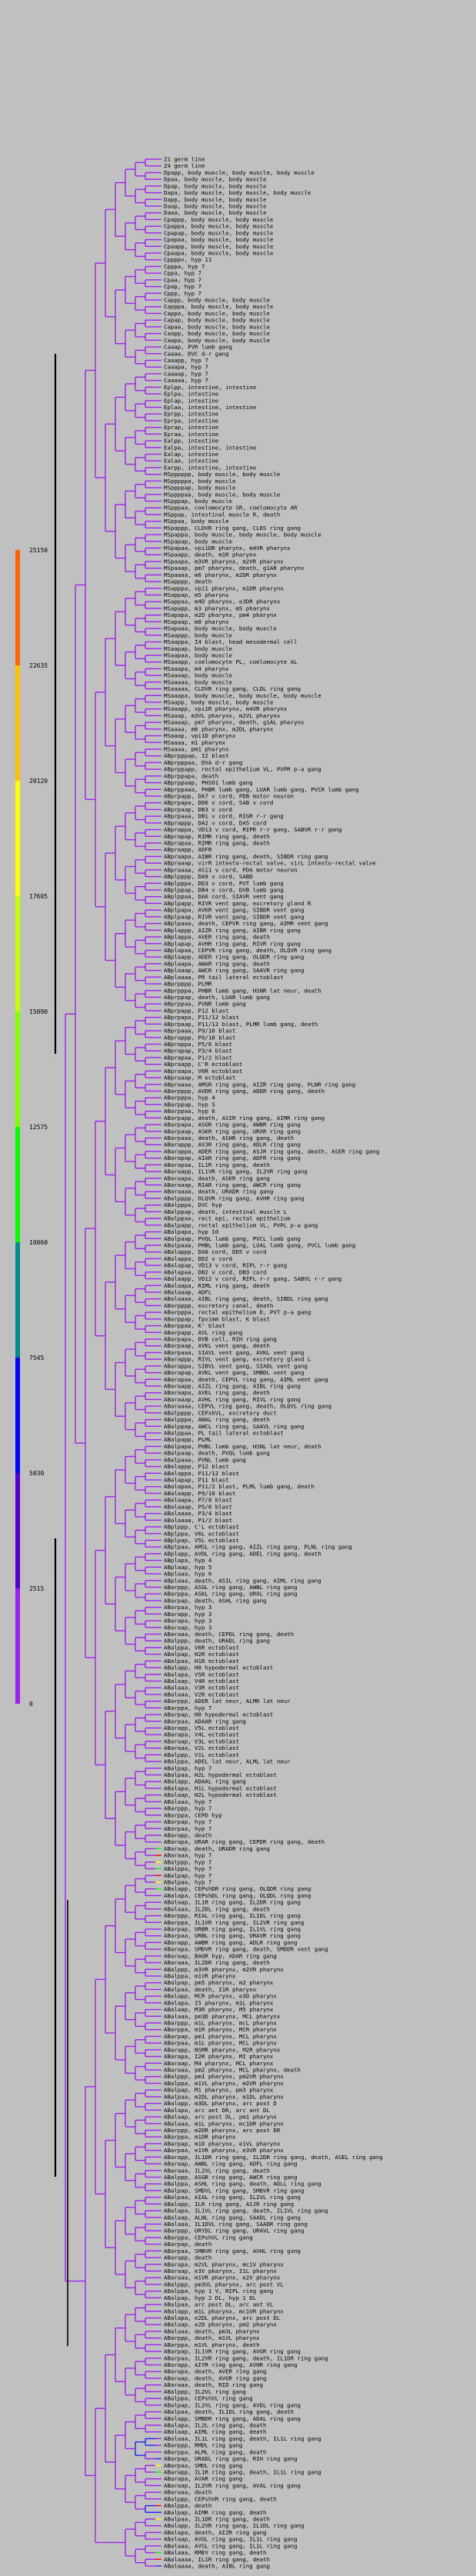 The image size is (476, 2576). I want to click on leaf-label: MSppppaa, body muscle, body muscle, so click(222, 494).